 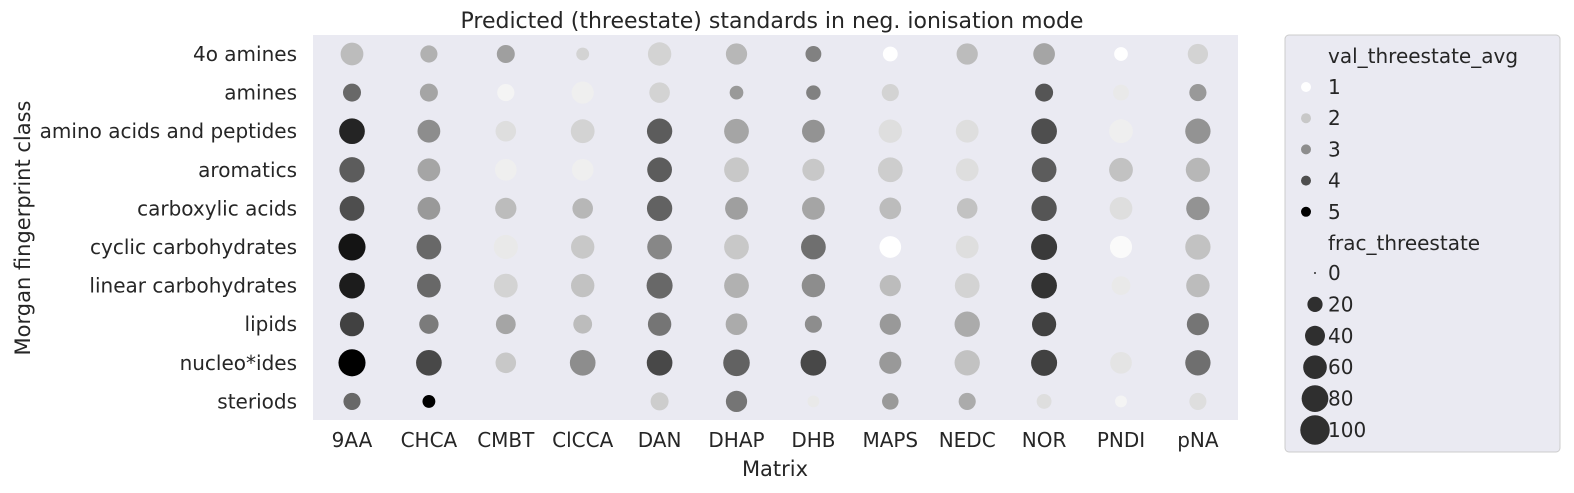 I want to click on y-tick-steriods: steriods, so click(x=257, y=401).